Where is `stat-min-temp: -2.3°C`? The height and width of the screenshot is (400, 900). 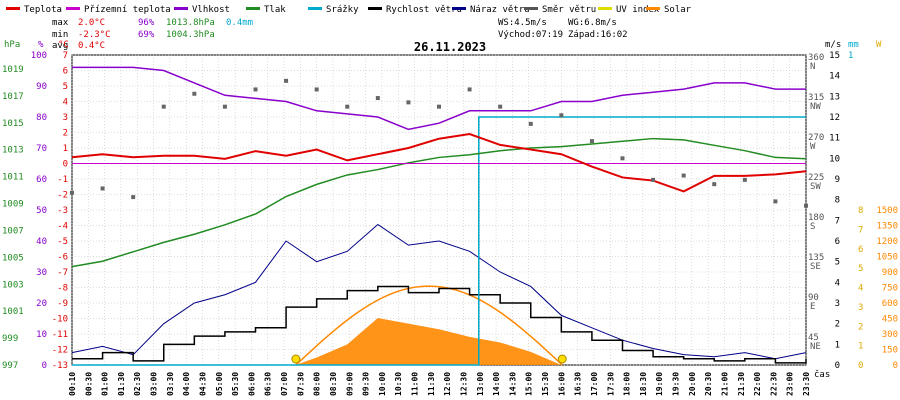 stat-min-temp: -2.3°C is located at coordinates (94, 35).